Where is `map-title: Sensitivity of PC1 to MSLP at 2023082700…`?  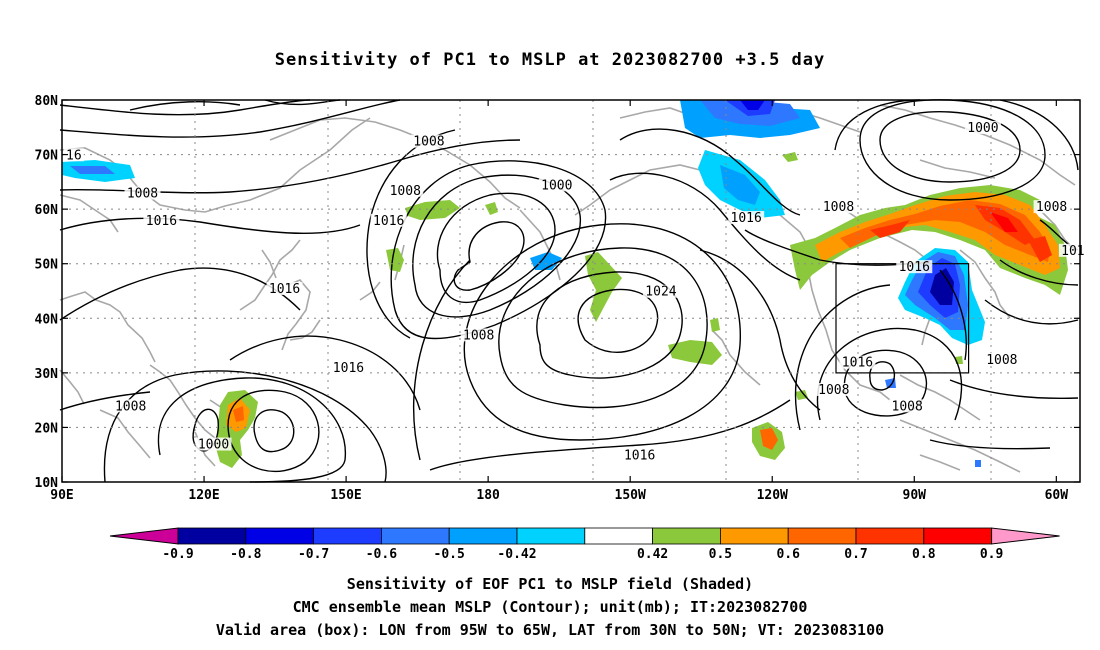
map-title: Sensitivity of PC1 to MSLP at 2023082700… is located at coordinates (550, 60).